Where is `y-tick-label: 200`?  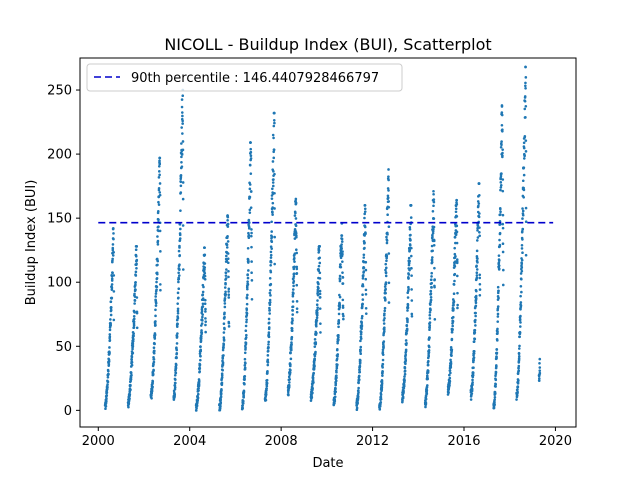 y-tick-label: 200 is located at coordinates (59, 155).